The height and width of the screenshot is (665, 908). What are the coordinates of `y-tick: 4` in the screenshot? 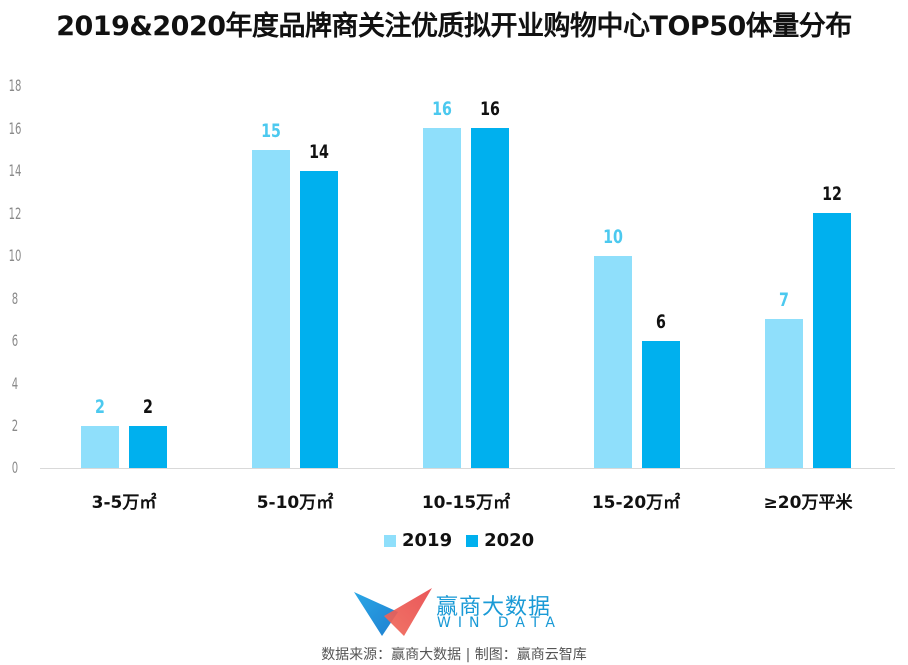 It's located at (15, 383).